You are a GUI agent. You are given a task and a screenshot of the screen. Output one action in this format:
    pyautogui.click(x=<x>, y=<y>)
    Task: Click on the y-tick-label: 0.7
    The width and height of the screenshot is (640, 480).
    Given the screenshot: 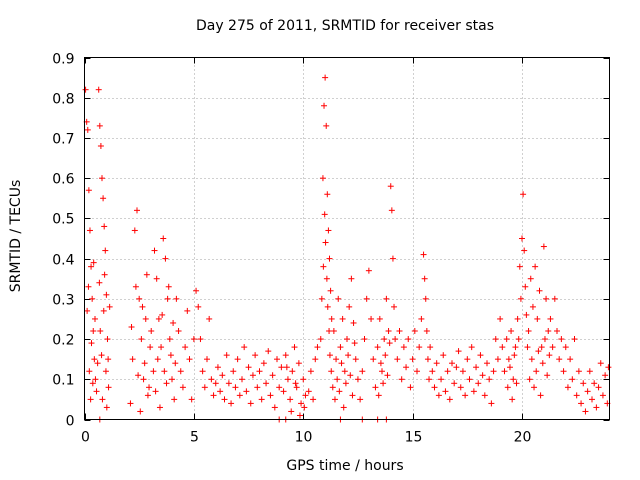 What is the action you would take?
    pyautogui.click(x=63, y=140)
    